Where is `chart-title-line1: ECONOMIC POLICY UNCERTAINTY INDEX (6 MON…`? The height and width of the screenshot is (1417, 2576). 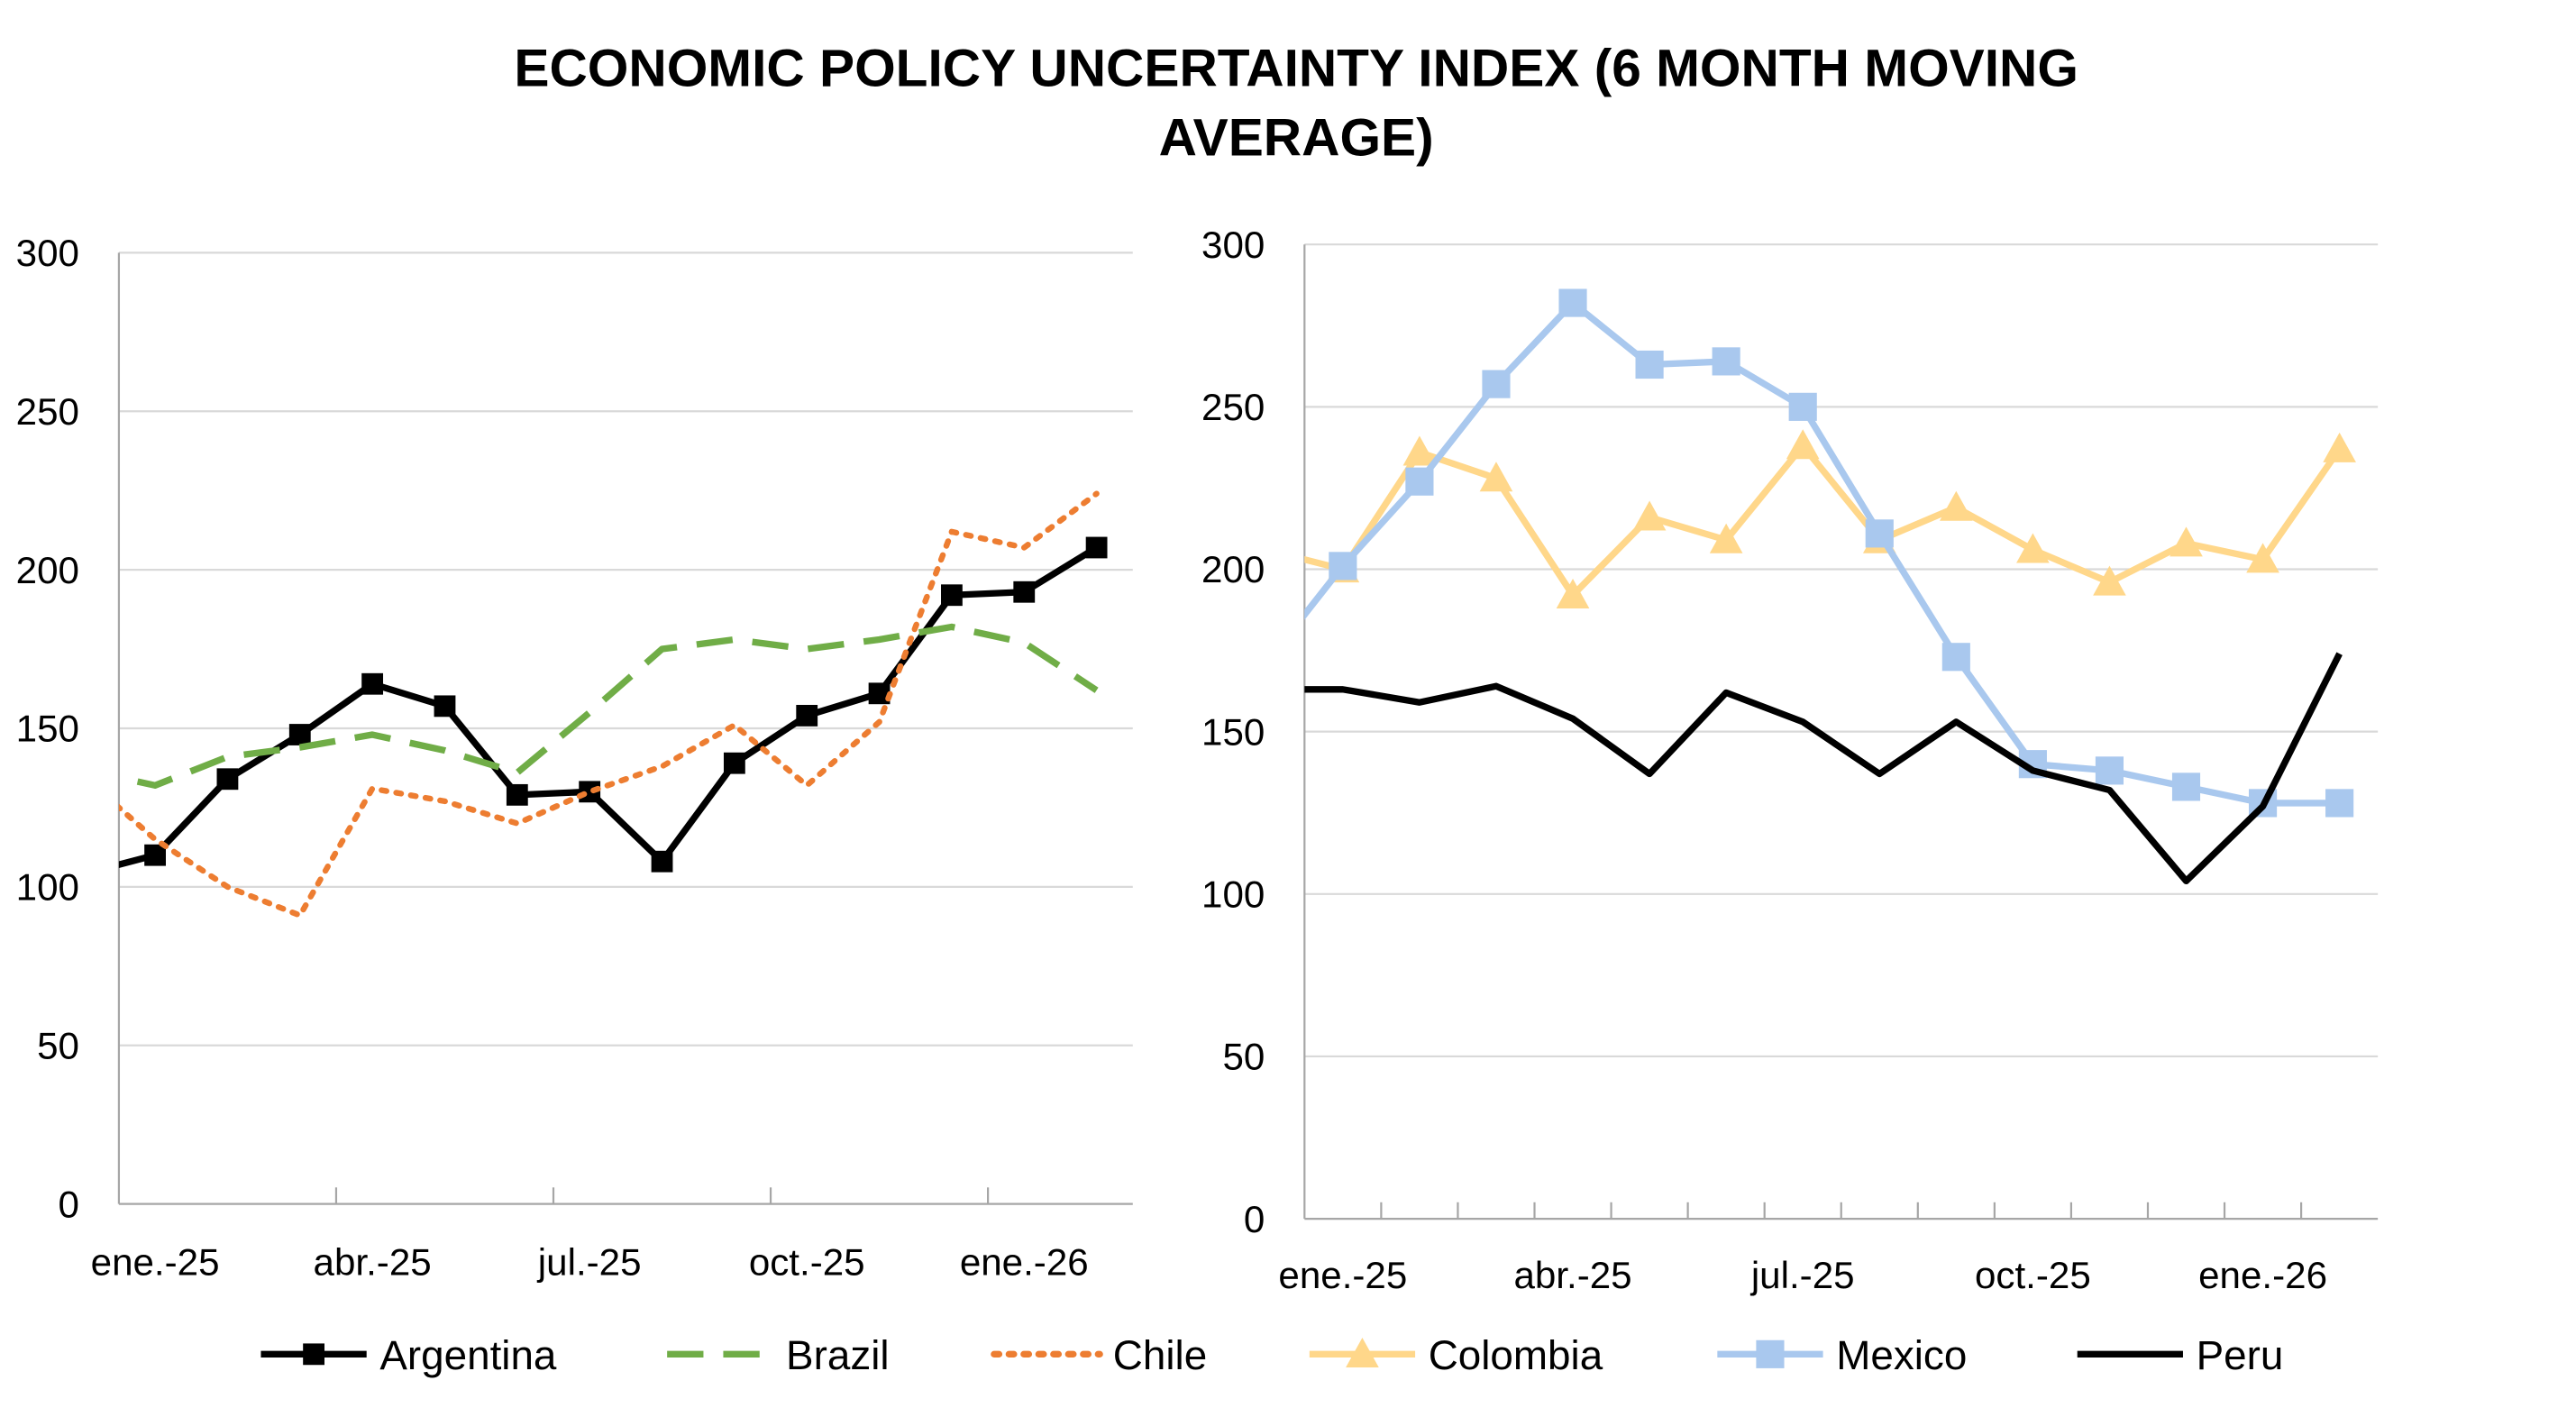
chart-title-line1: ECONOMIC POLICY UNCERTAINTY INDEX (6 MON… is located at coordinates (1296, 68).